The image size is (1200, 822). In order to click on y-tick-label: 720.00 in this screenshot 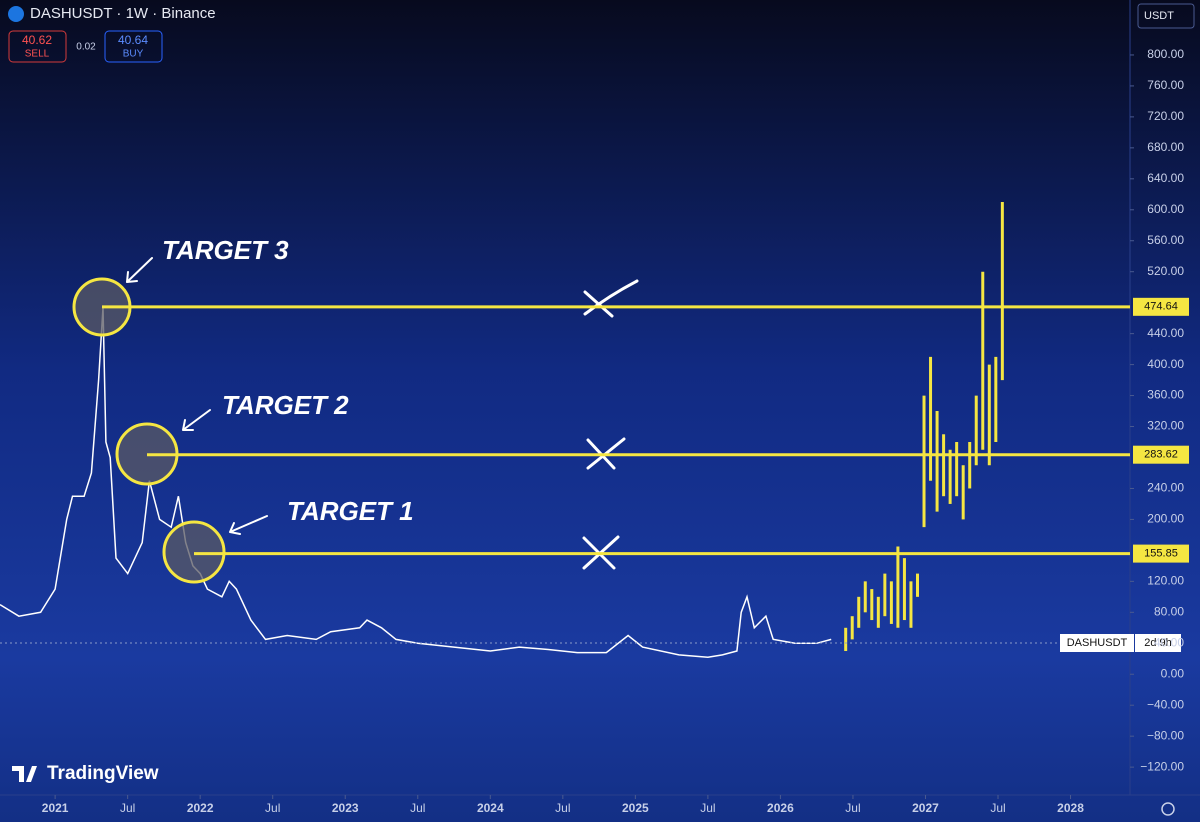, I will do `click(1165, 116)`.